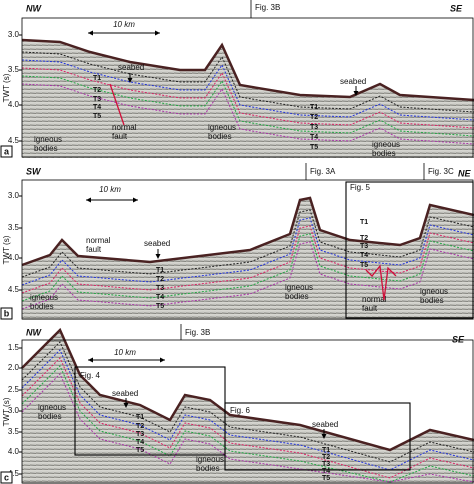 This screenshot has height=484, width=474. Describe the element at coordinates (441, 171) in the screenshot. I see `figure-reference: Fig. 3C` at that location.